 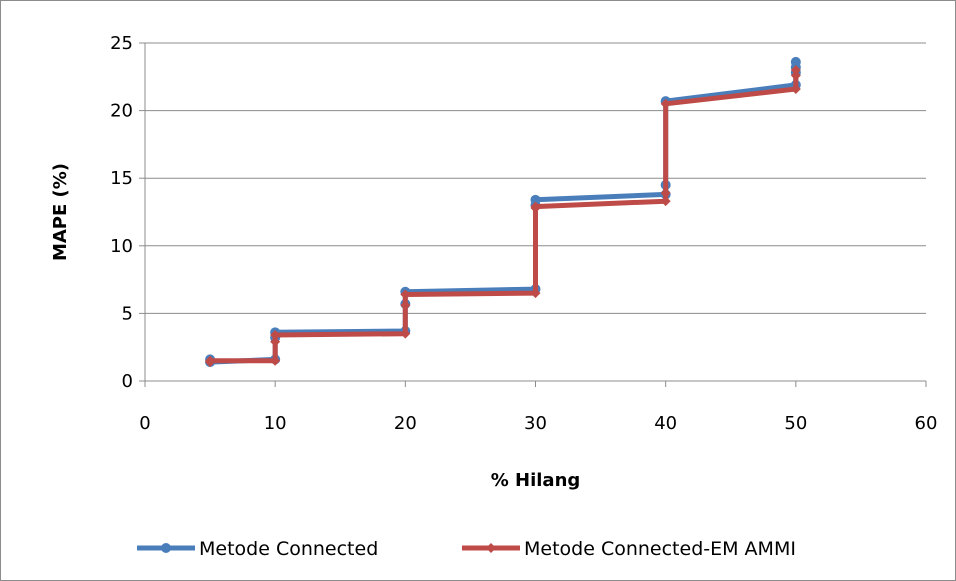 I want to click on y-tick-label: 20, so click(x=121, y=111).